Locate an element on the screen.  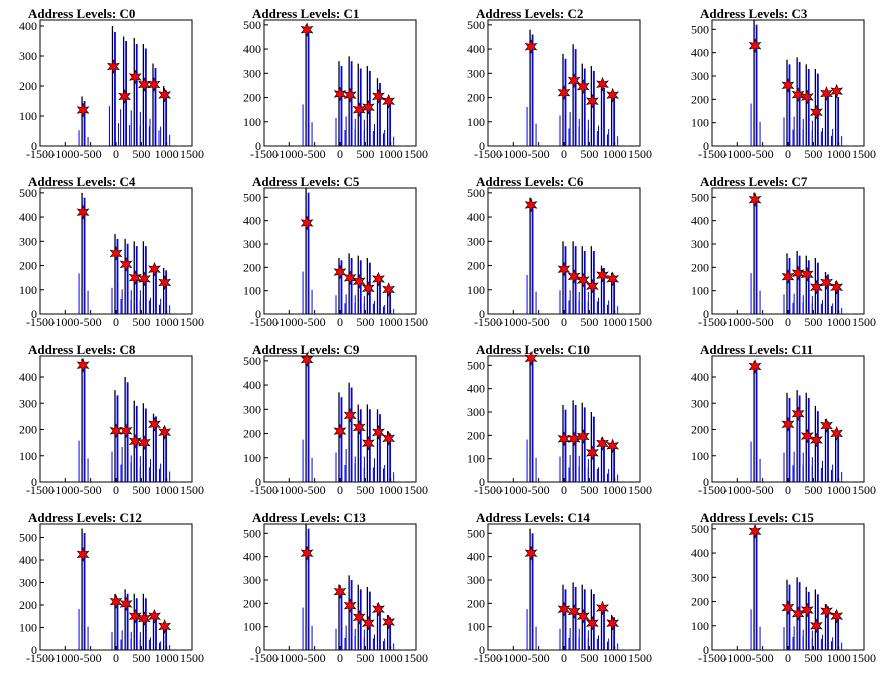
chart-title: Address Levels: C3 is located at coordinates (754, 13).